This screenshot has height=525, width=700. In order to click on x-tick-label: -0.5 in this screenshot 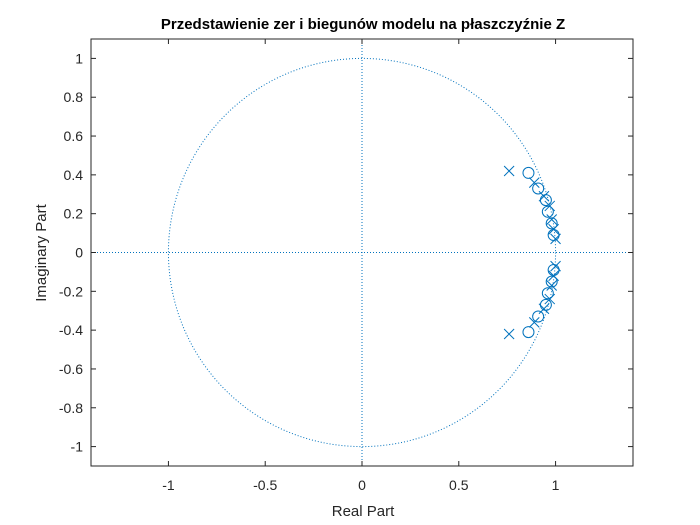, I will do `click(265, 485)`.